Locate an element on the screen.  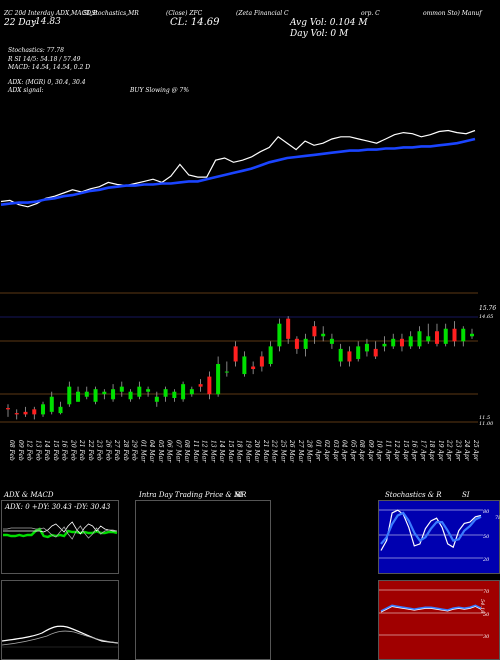
date-tick-label: 12 Apr is located at coordinates (396, 451).